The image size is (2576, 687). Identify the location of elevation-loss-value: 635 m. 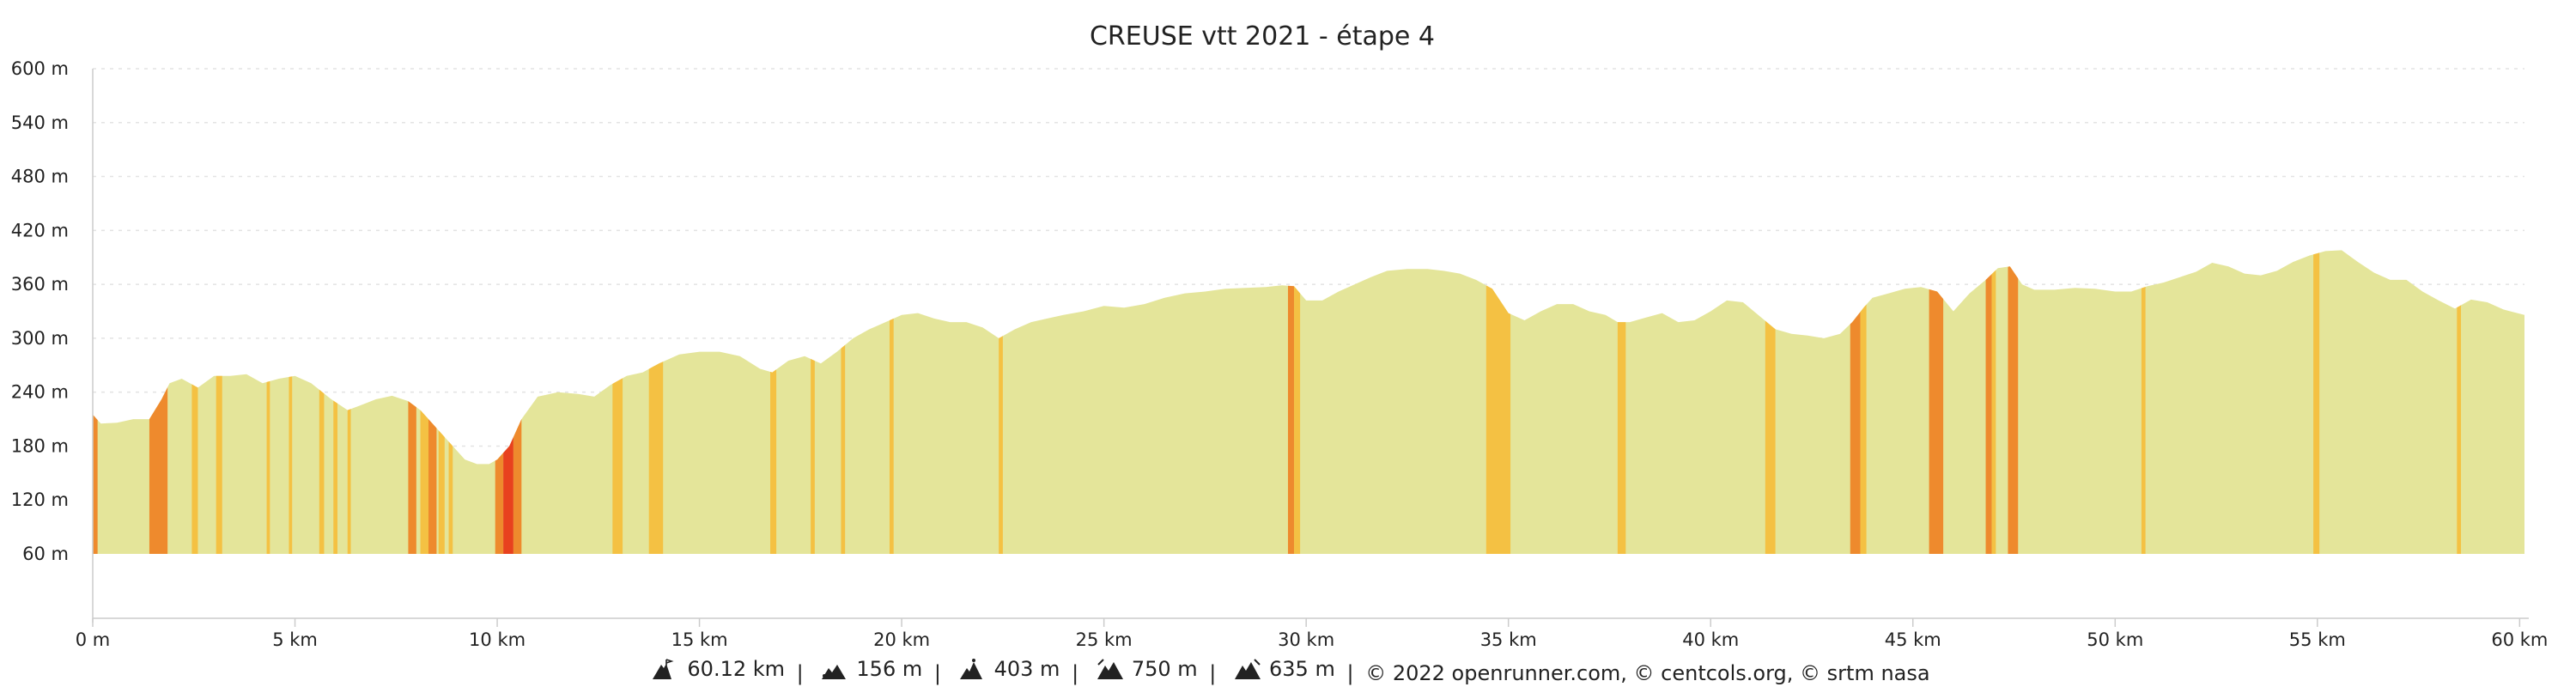
(1302, 669).